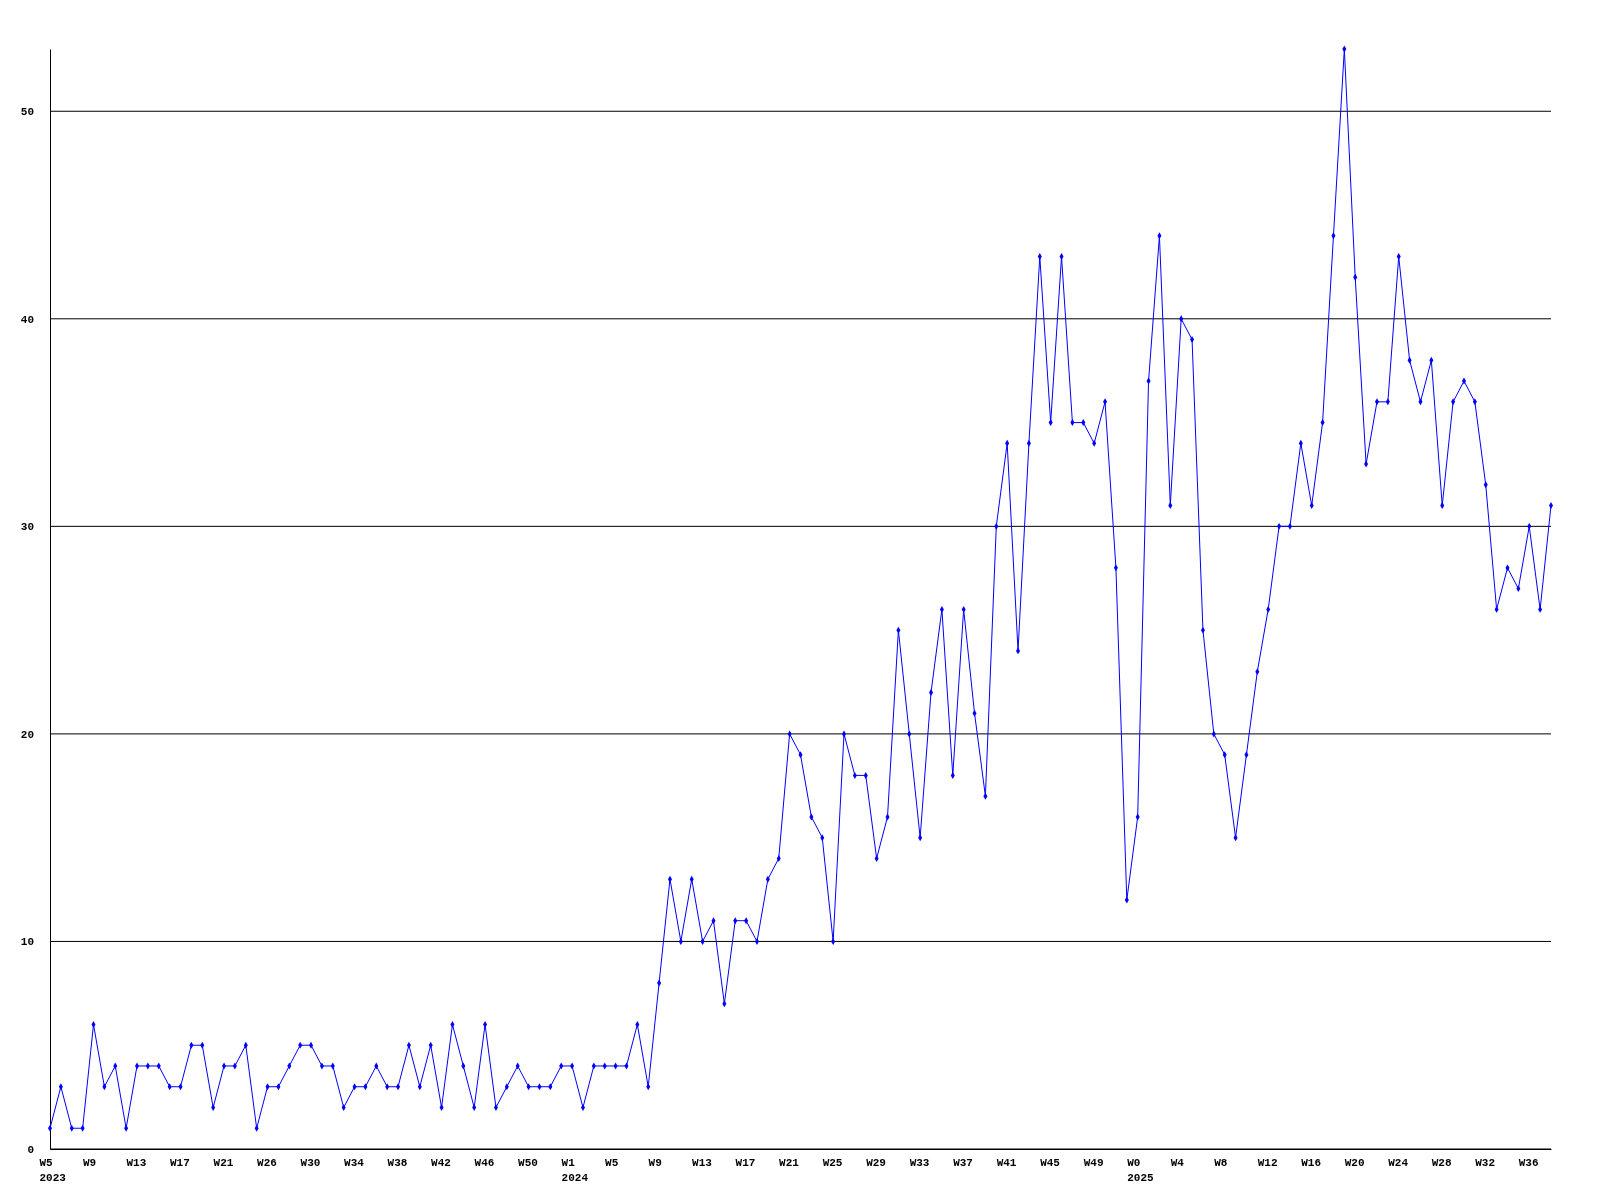  I want to click on x-tick-label: W49, so click(1093, 1162).